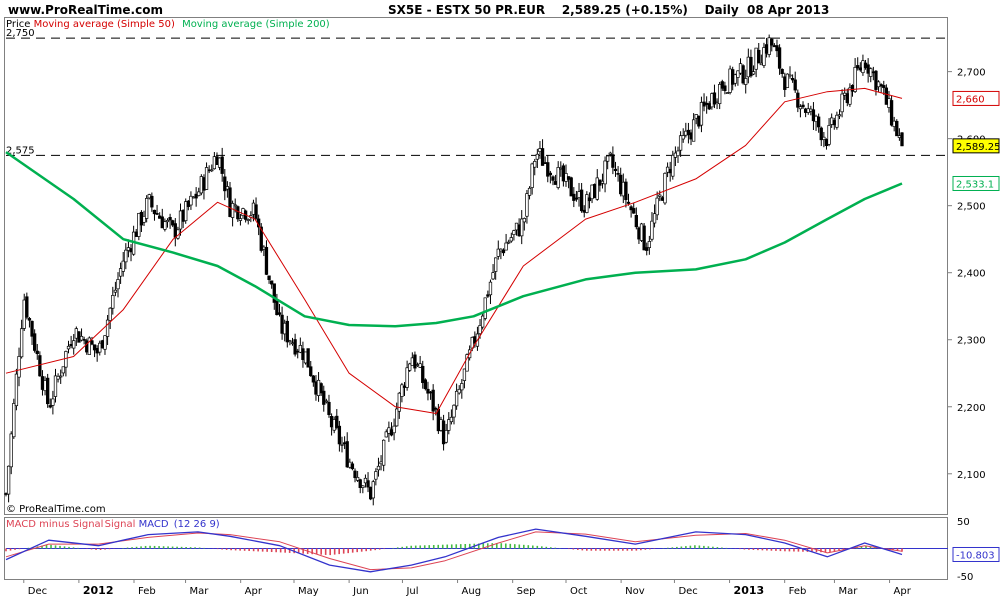 This screenshot has height=600, width=1000. I want to click on x-tick-label: Dec, so click(687, 591).